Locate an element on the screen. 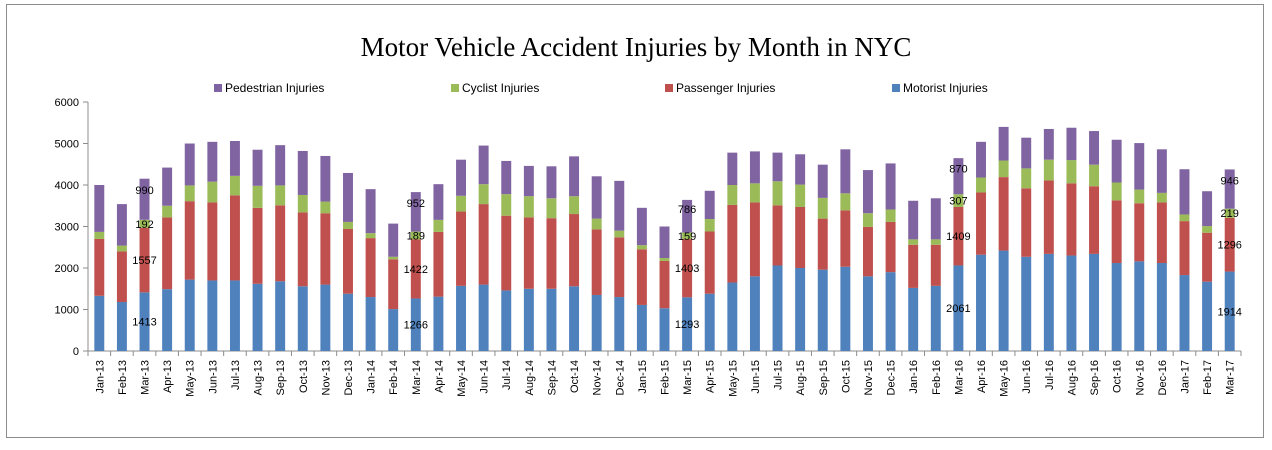 The image size is (1272, 450). x-tick-label: Nov-14 is located at coordinates (598, 377).